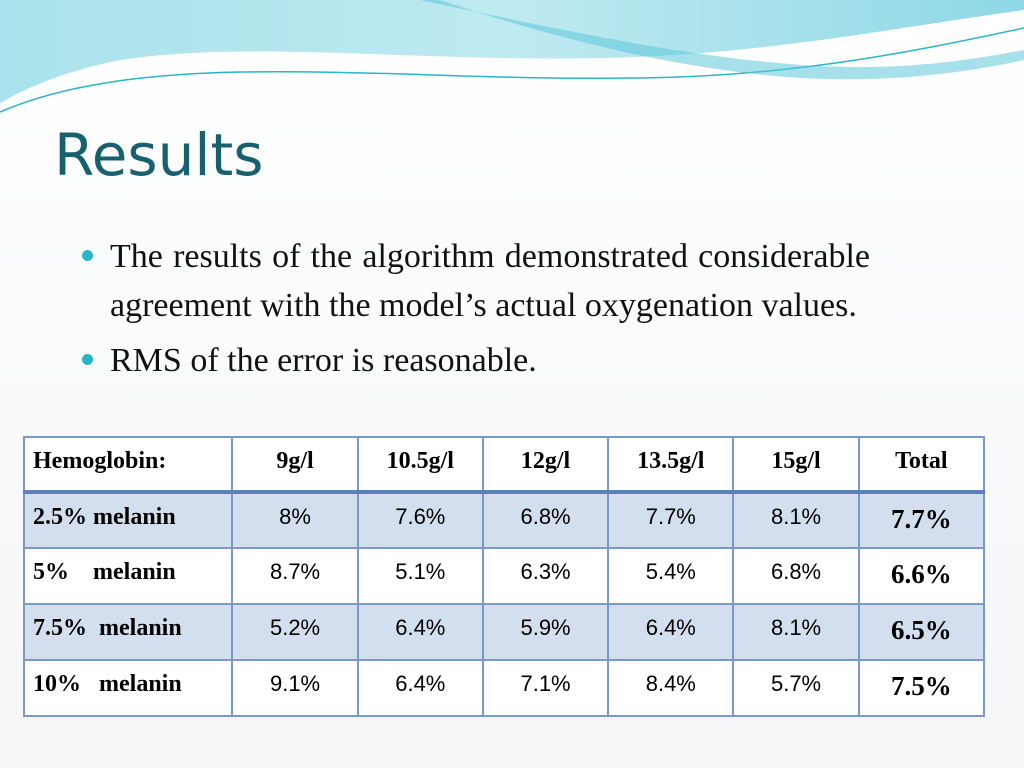 This screenshot has height=768, width=1024. What do you see at coordinates (545, 632) in the screenshot?
I see `table-cell: 5.9%` at bounding box center [545, 632].